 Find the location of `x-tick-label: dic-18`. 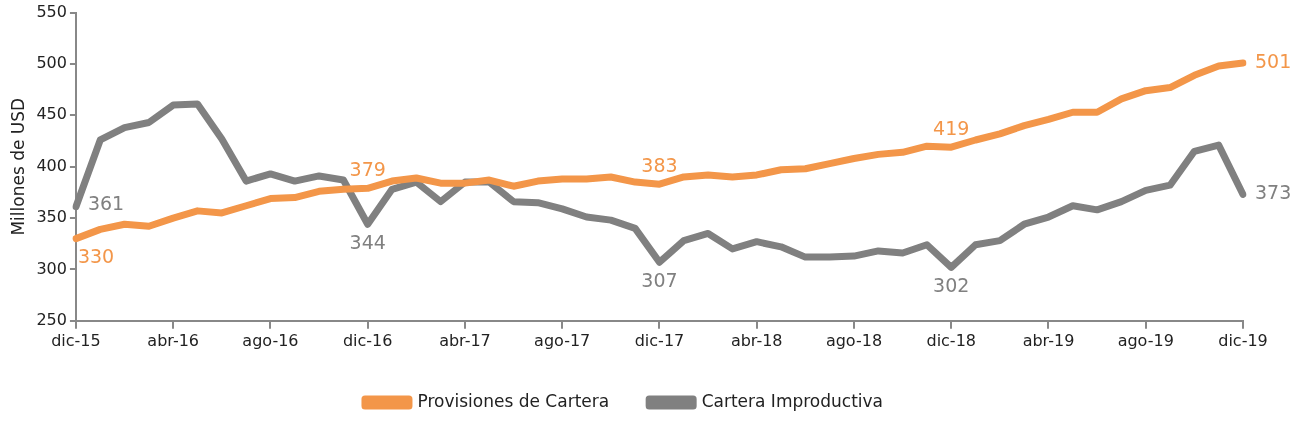

x-tick-label: dic-18 is located at coordinates (951, 340).